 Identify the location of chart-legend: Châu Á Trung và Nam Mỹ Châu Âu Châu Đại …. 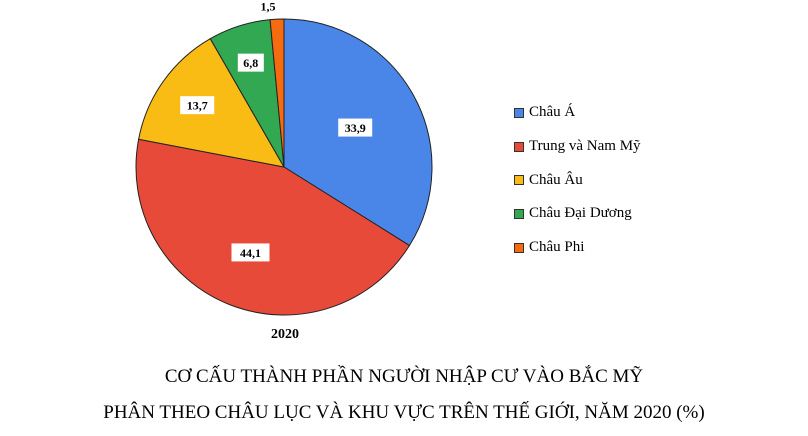
(639, 180).